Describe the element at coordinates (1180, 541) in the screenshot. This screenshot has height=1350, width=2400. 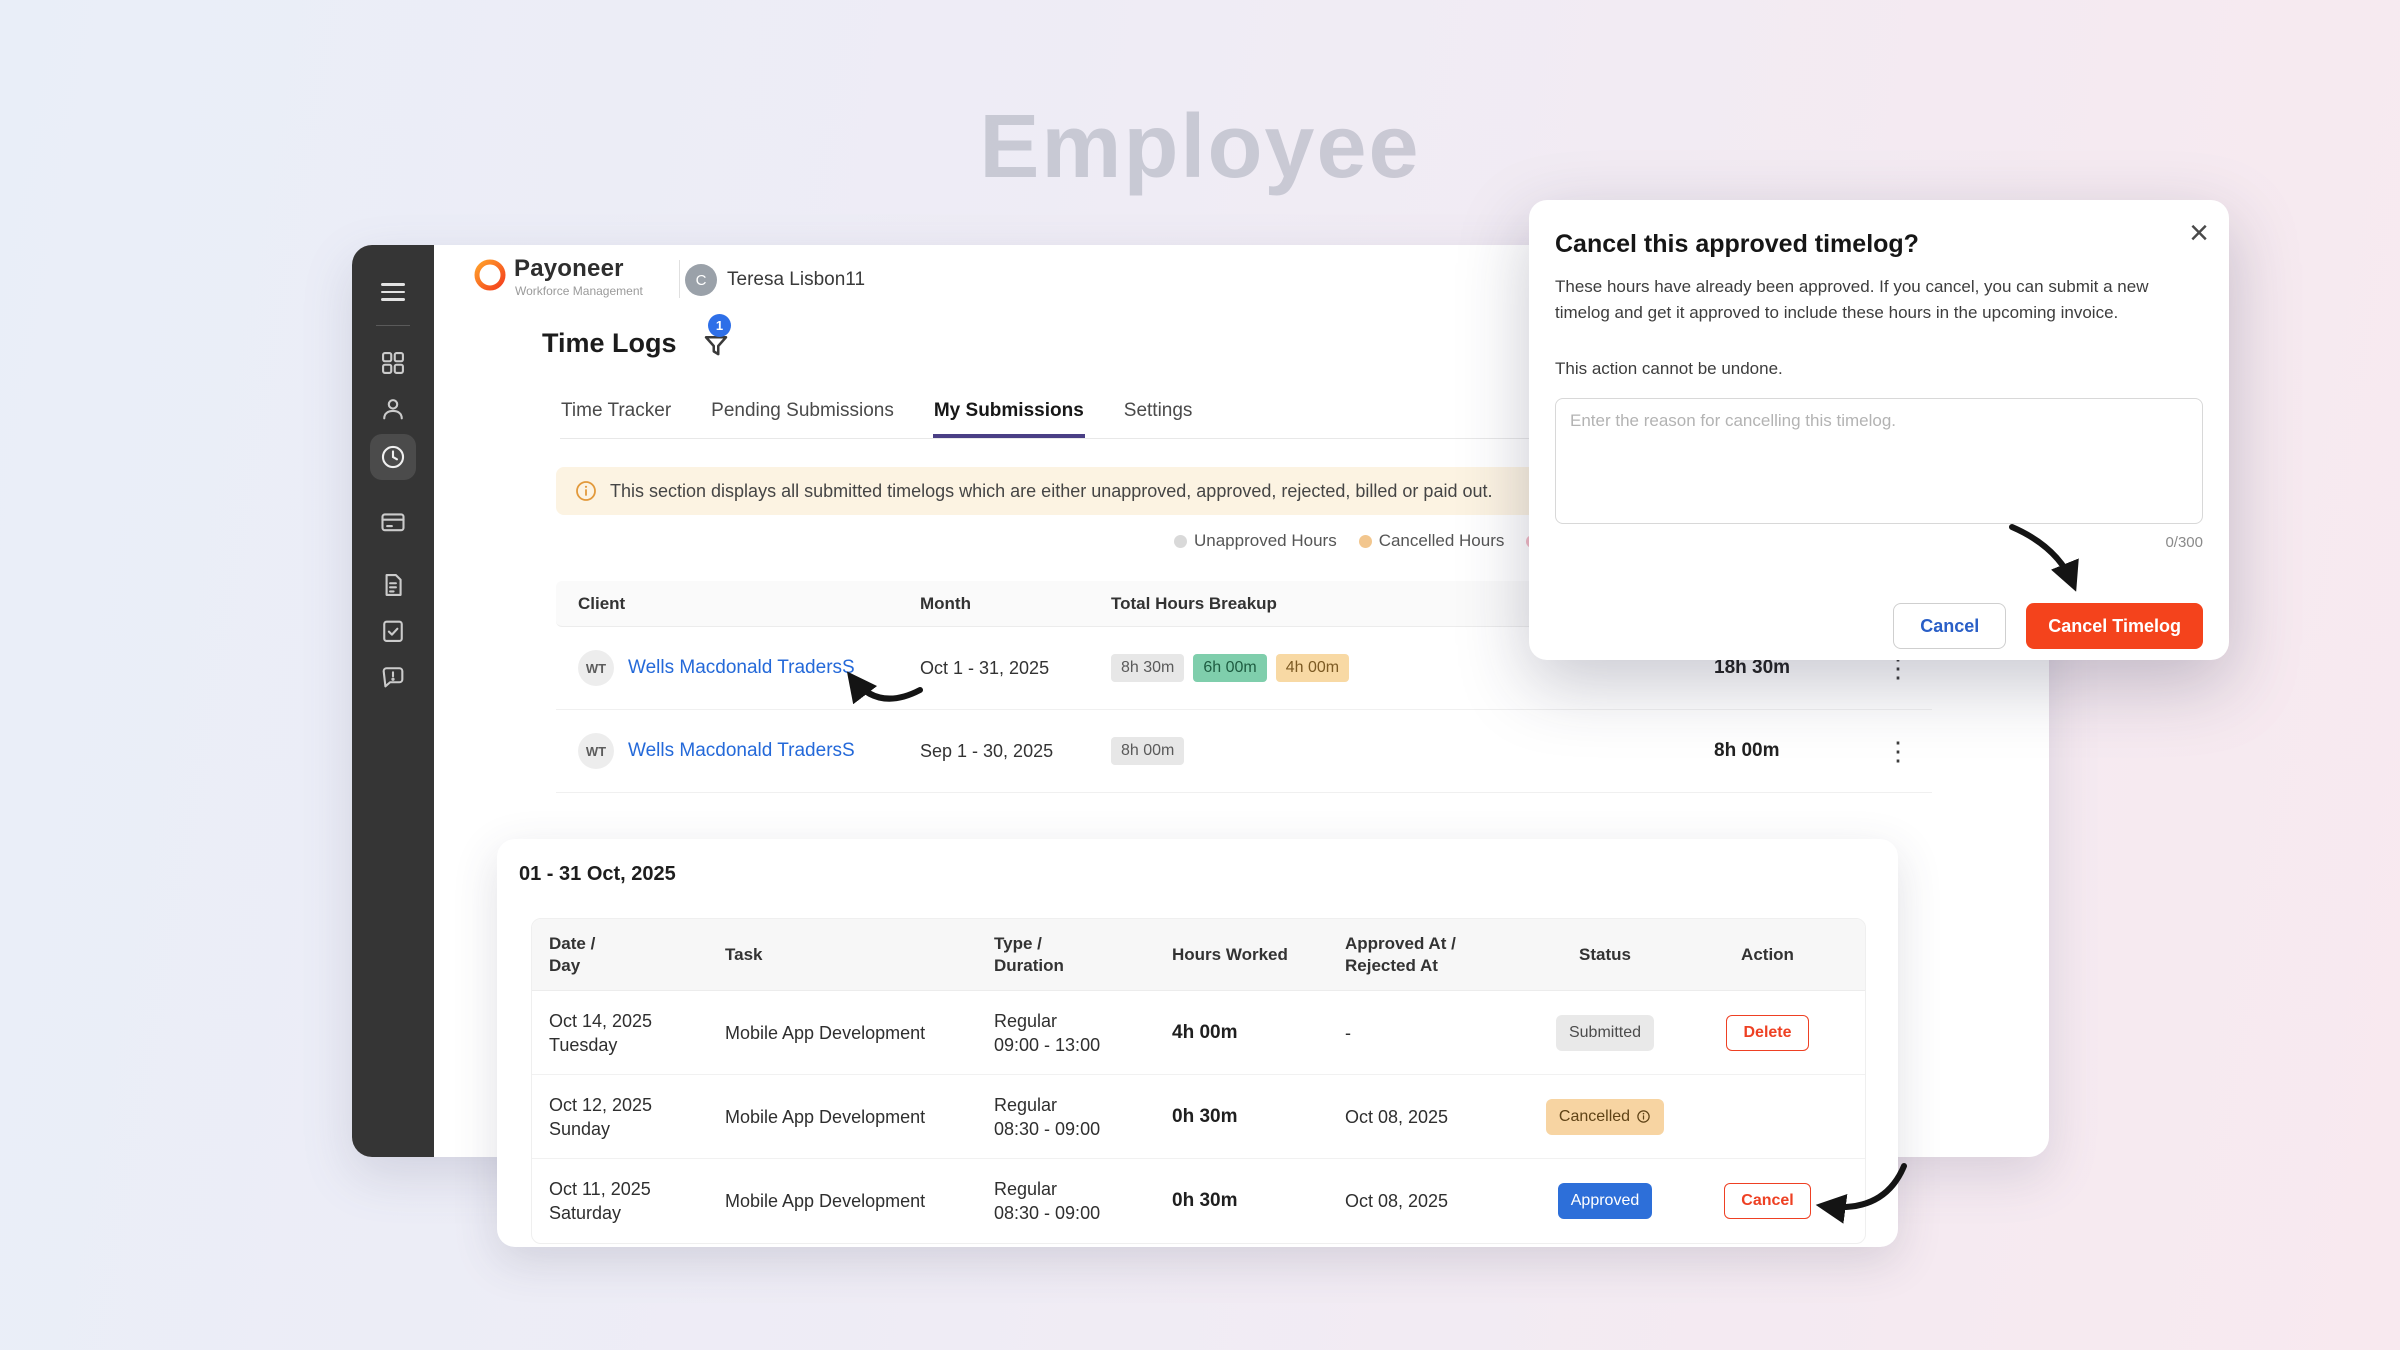
I see `legend-dot-unapproved` at that location.